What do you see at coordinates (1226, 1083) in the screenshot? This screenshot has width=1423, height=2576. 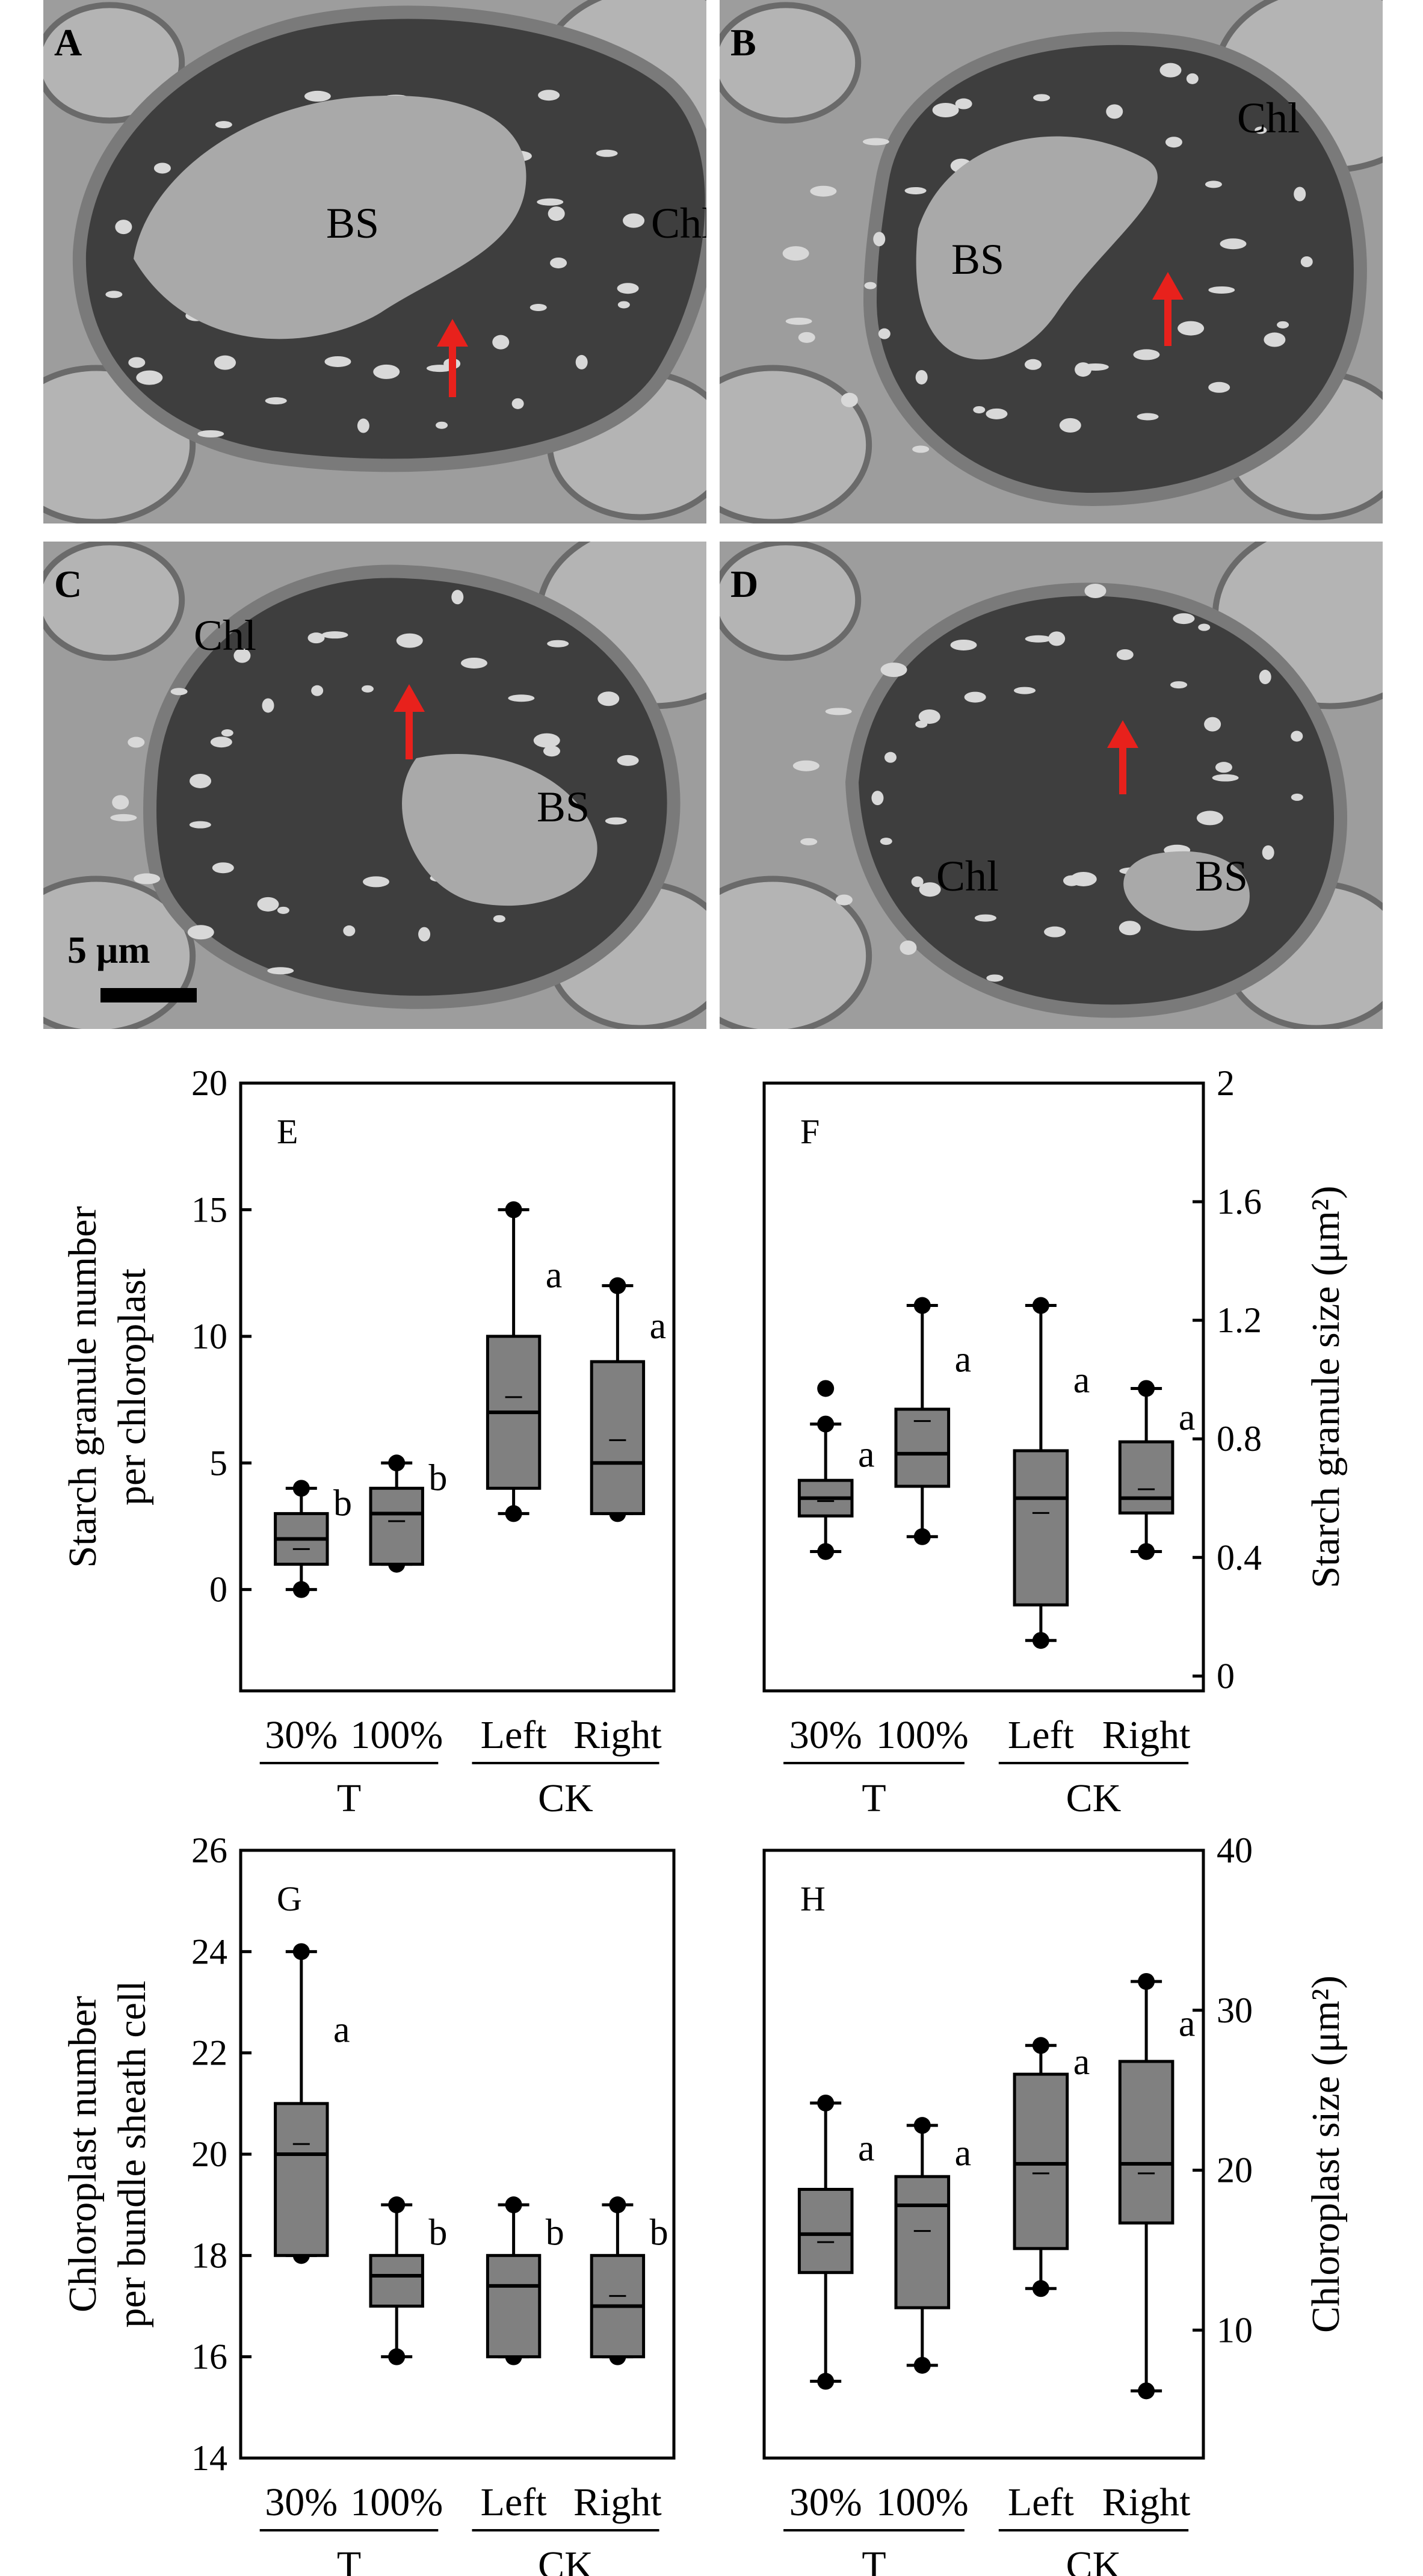 I see `y-tick-label: 2` at bounding box center [1226, 1083].